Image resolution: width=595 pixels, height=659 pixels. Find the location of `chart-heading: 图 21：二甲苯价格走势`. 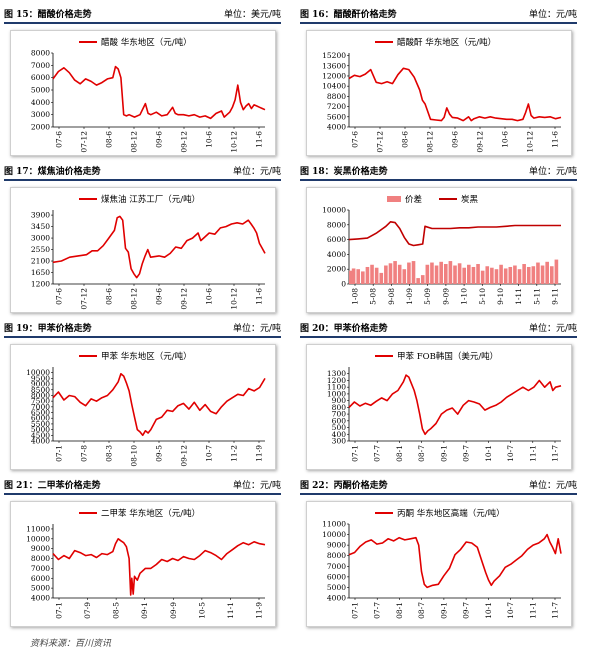

chart-heading: 图 21：二甲苯价格走势 is located at coordinates (52, 486).